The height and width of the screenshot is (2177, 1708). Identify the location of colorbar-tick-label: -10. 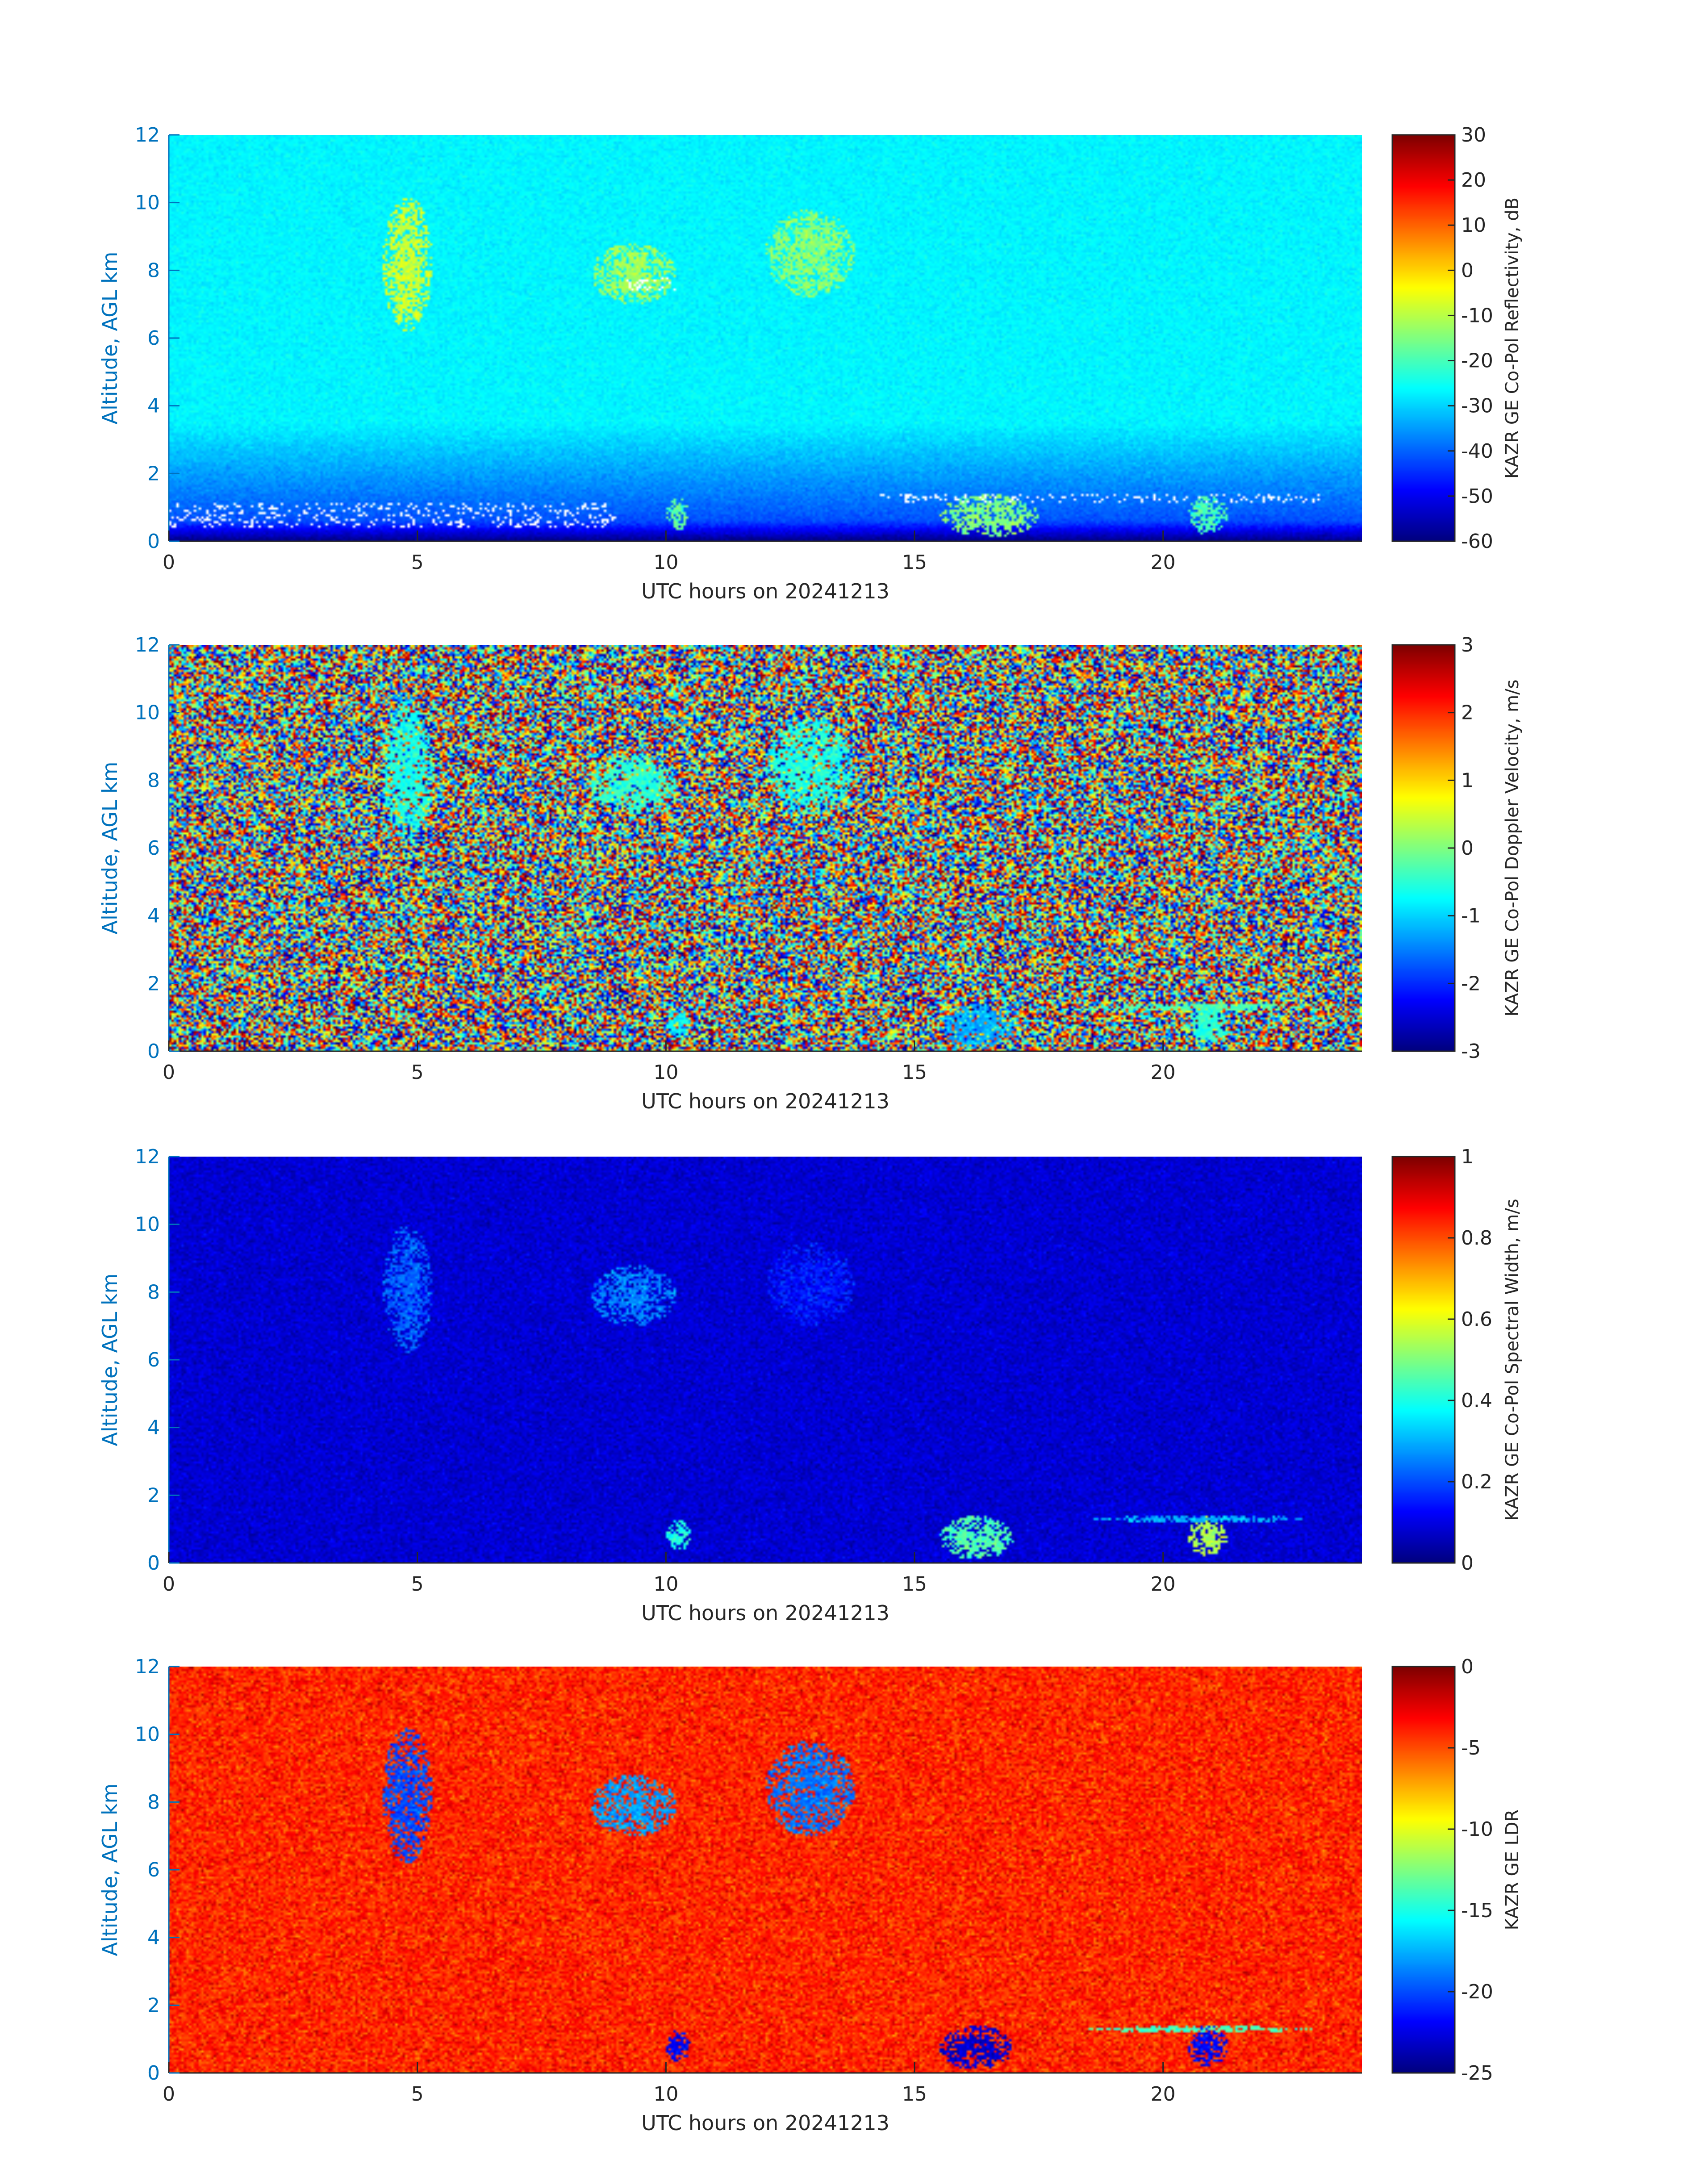
(1477, 315).